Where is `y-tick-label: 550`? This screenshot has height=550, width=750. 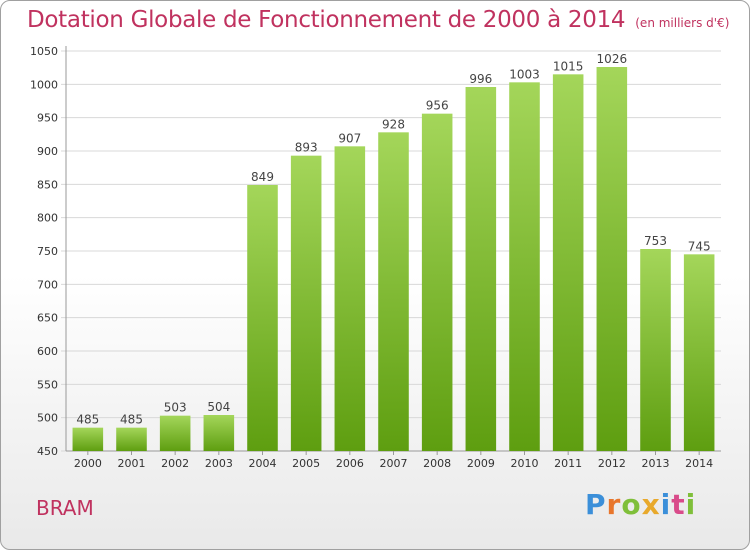 y-tick-label: 550 is located at coordinates (47, 384).